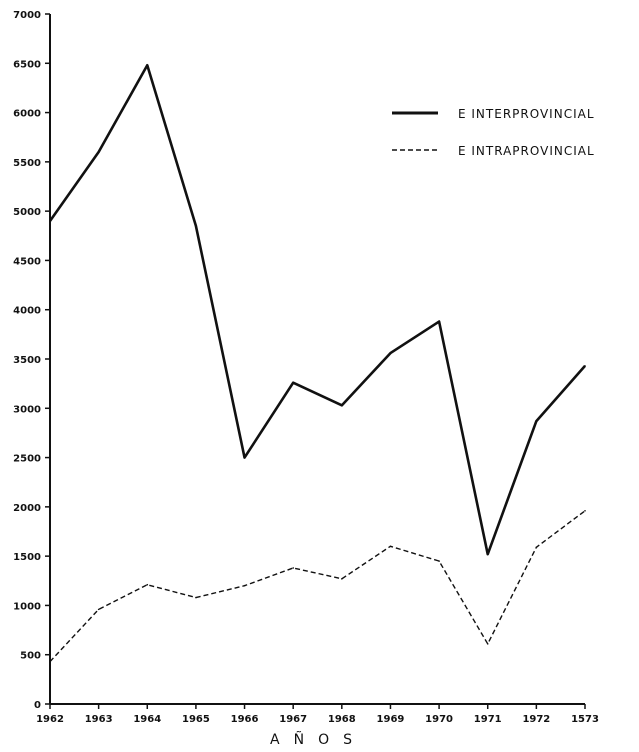 The height and width of the screenshot is (752, 639). What do you see at coordinates (245, 719) in the screenshot?
I see `x-tick-label: 1966` at bounding box center [245, 719].